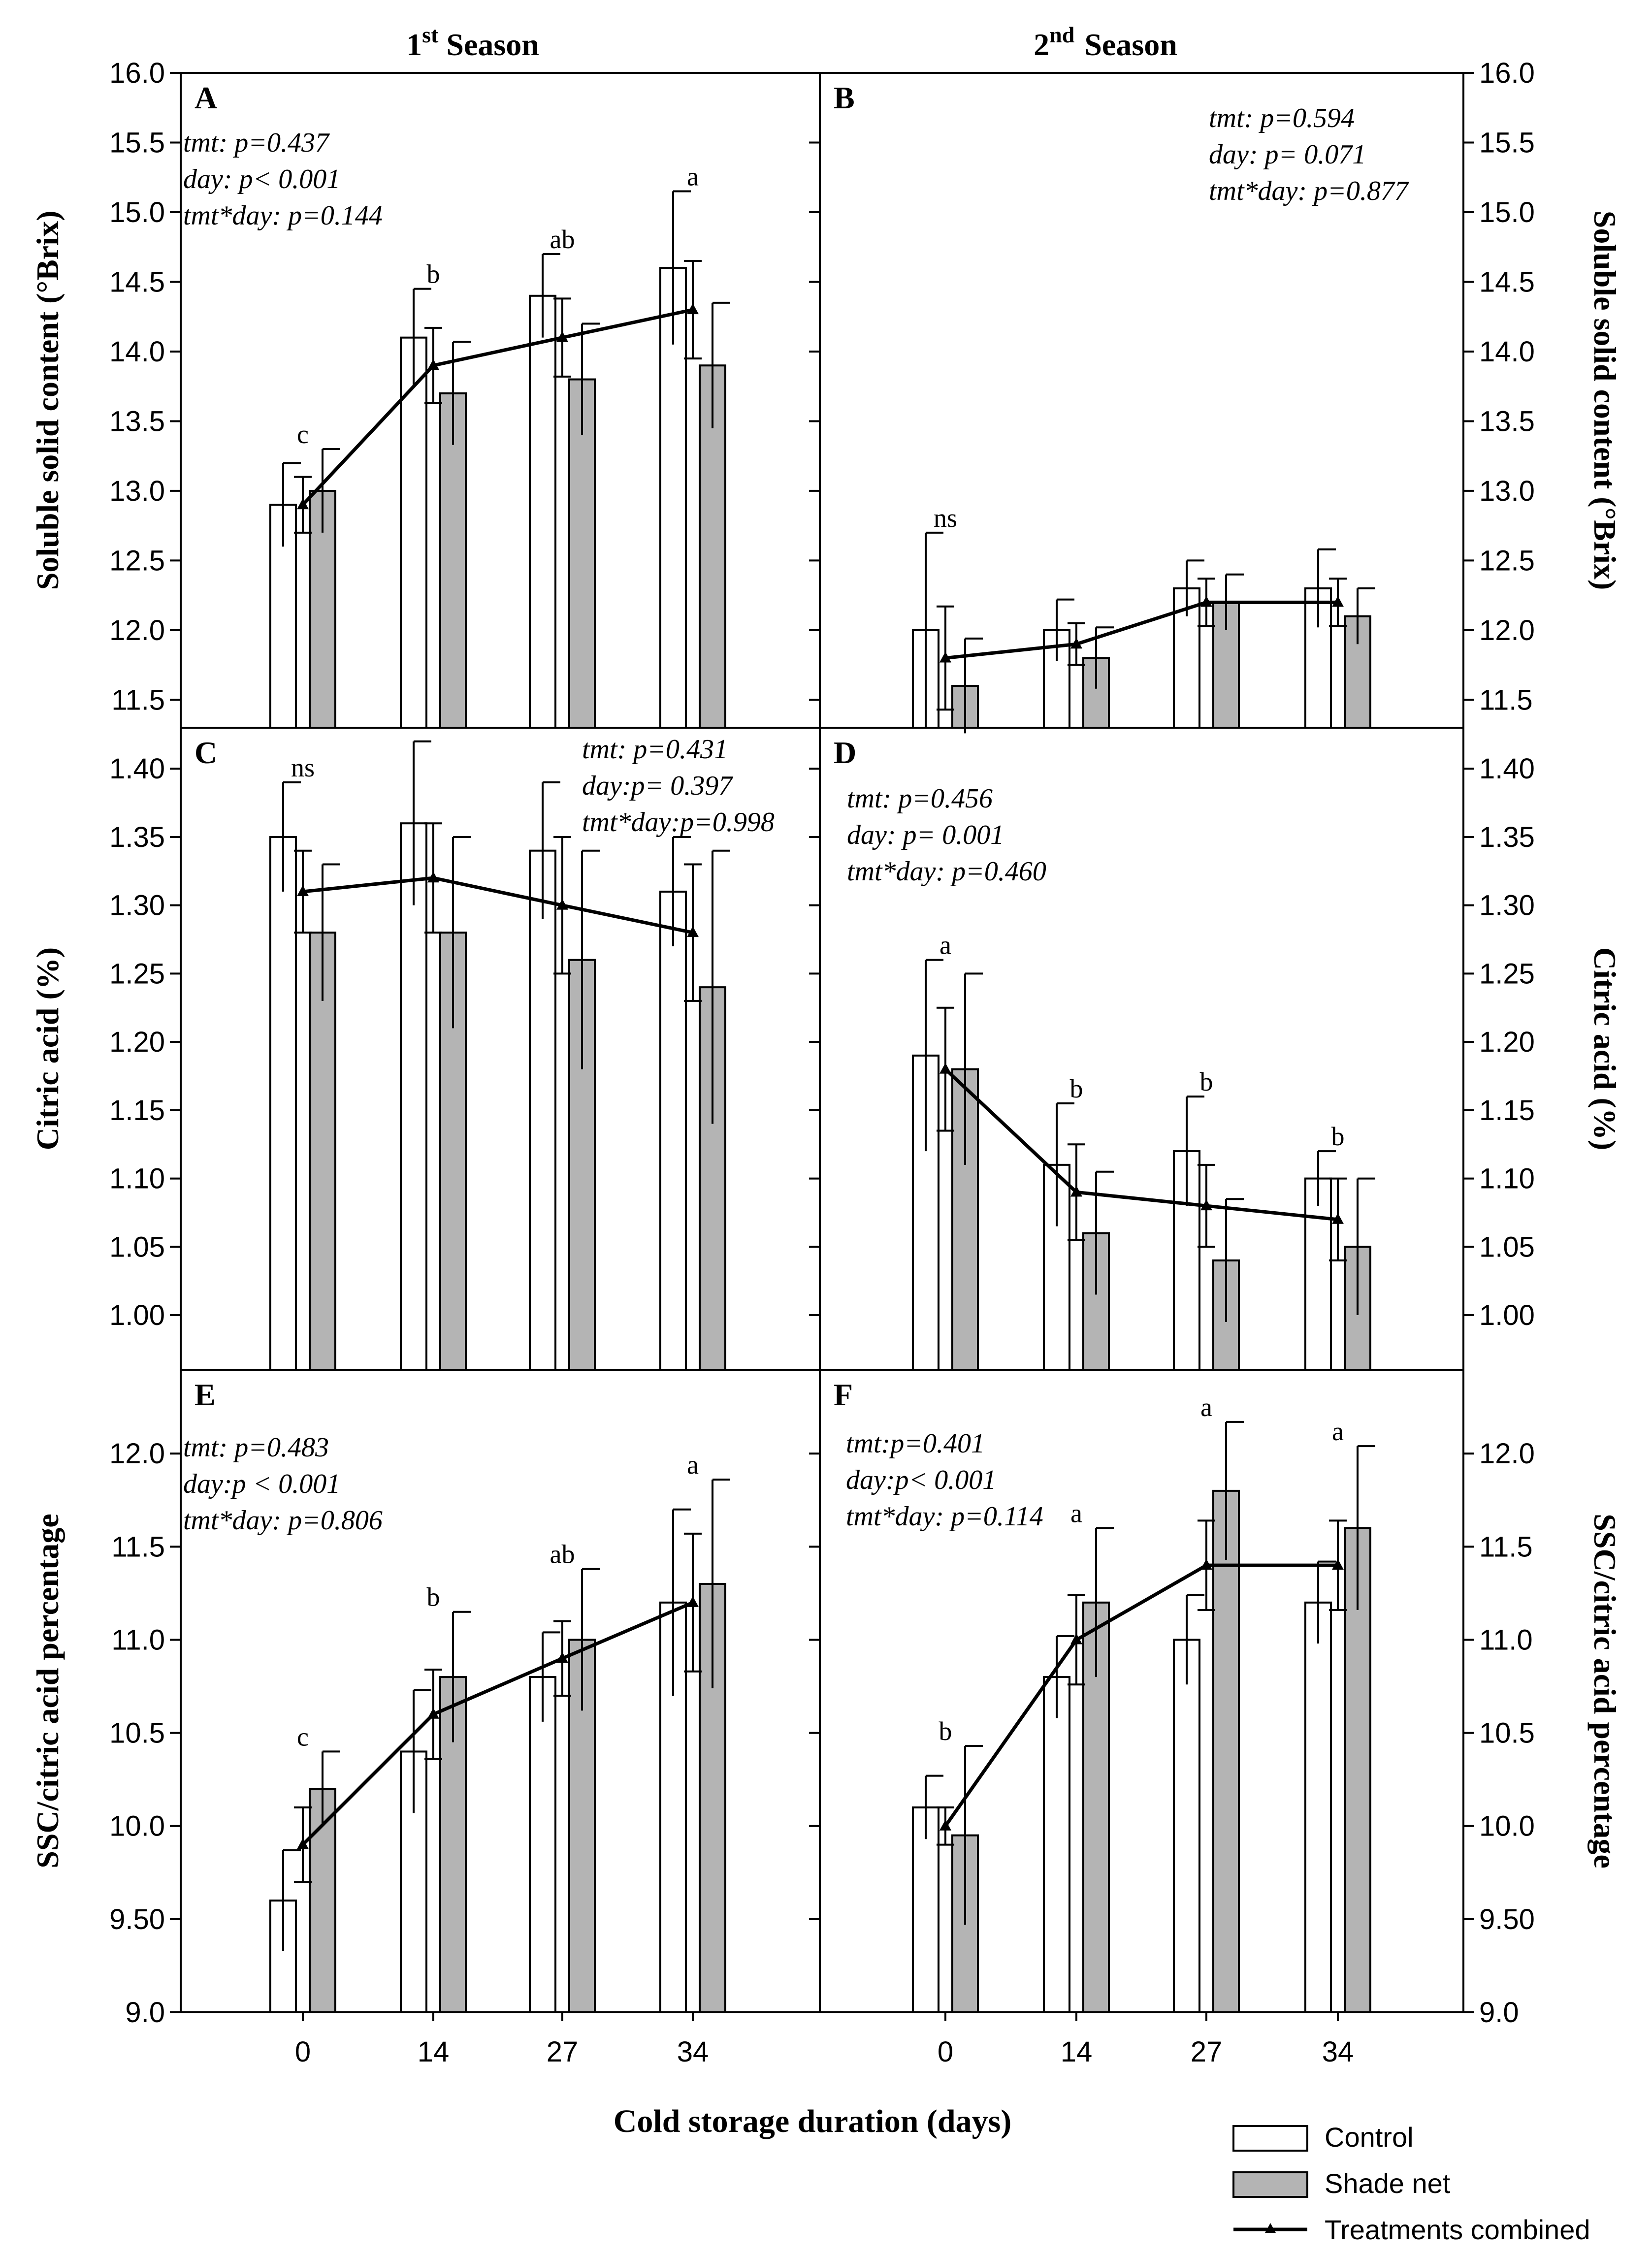  Describe the element at coordinates (137, 491) in the screenshot. I see `y-tick-label: 13.0` at that location.